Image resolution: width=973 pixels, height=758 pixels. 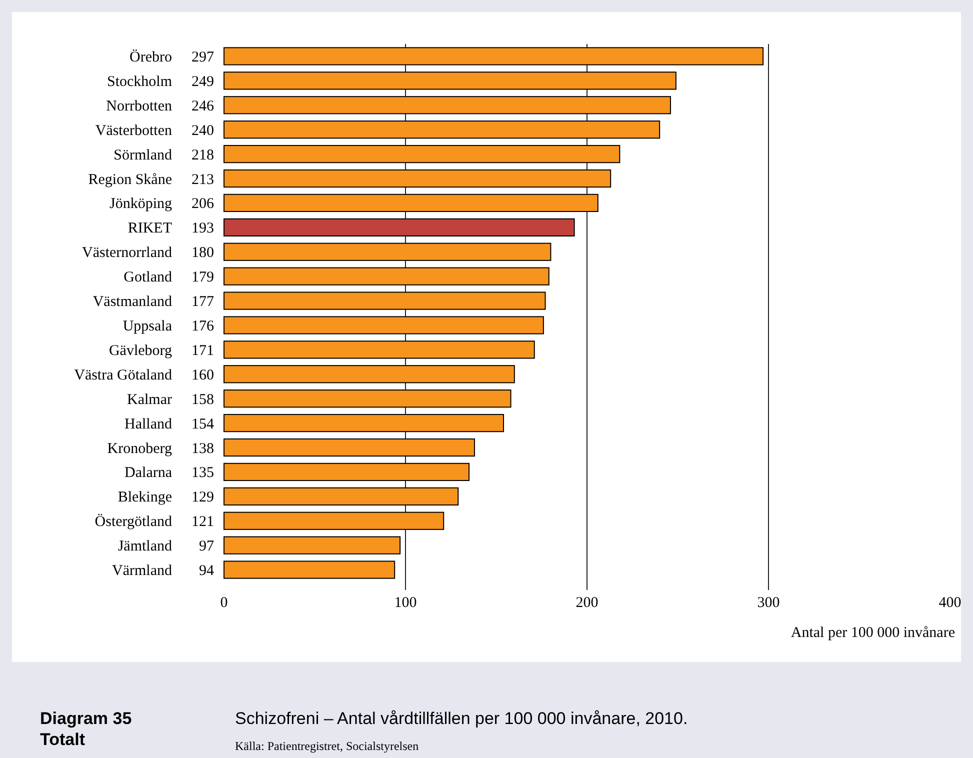 What do you see at coordinates (461, 718) in the screenshot?
I see `text: Schizofreni – Antal vårdtillfällen per 100 000 invånare, 2010.` at bounding box center [461, 718].